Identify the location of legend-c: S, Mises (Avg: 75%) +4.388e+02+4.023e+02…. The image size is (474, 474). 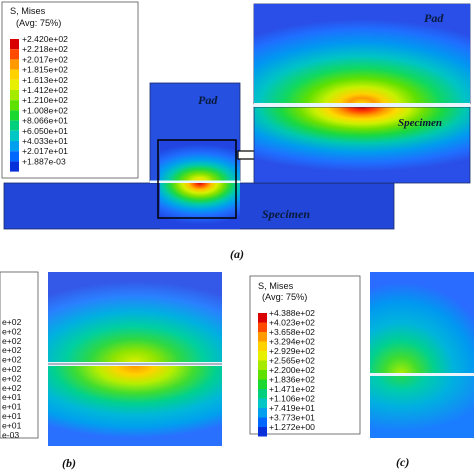
(305, 356).